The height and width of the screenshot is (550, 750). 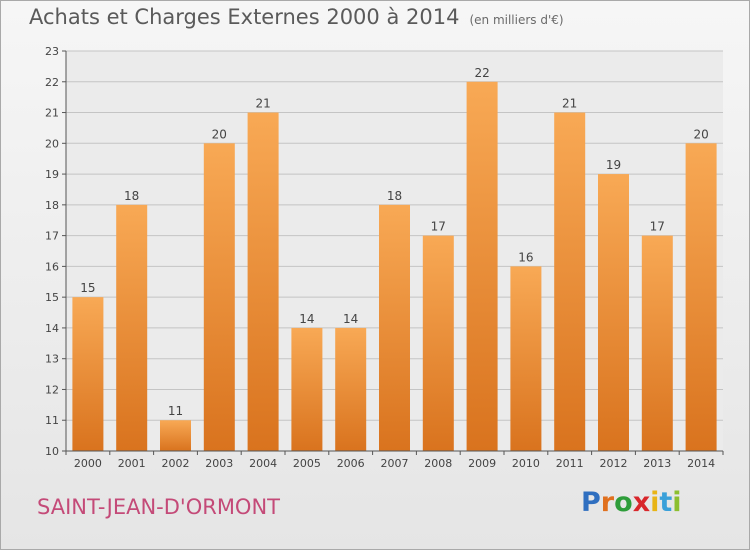 What do you see at coordinates (219, 297) in the screenshot?
I see `bar-2003` at bounding box center [219, 297].